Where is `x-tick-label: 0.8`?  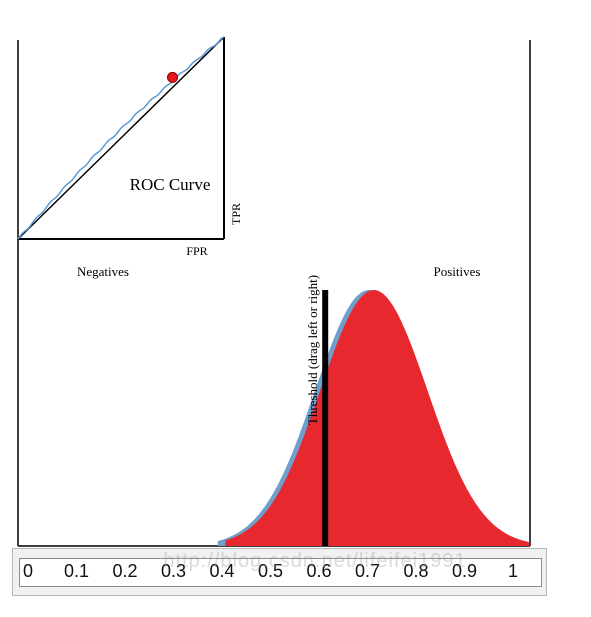
x-tick-label: 0.8 is located at coordinates (416, 571).